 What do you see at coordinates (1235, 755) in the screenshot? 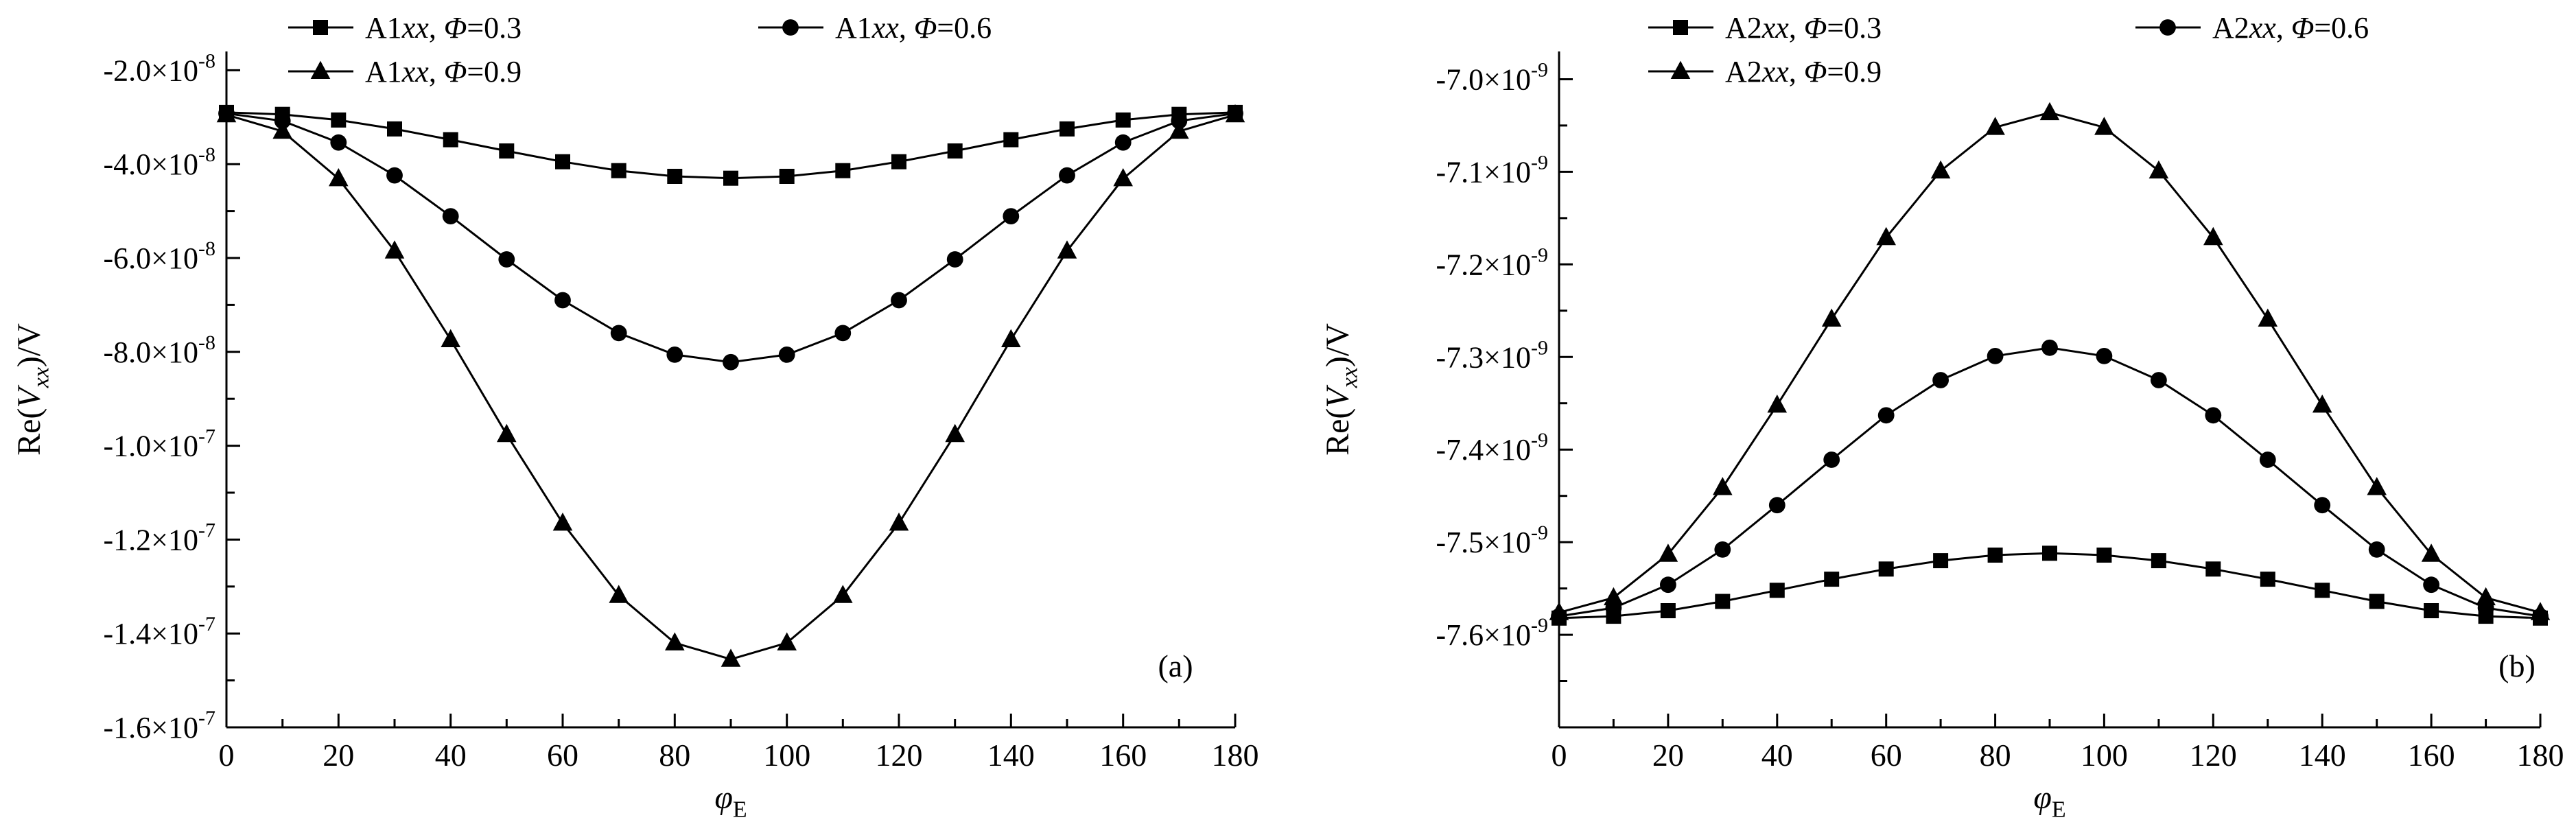
I see `x-tick-label: 180` at bounding box center [1235, 755].